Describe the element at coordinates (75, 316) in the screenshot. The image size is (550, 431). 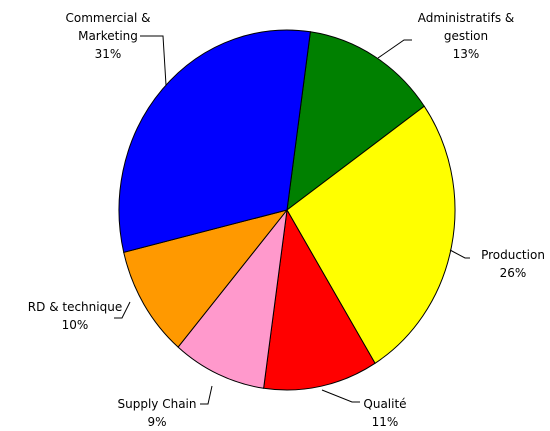
I see `slice-label: RD & technique 10%` at that location.